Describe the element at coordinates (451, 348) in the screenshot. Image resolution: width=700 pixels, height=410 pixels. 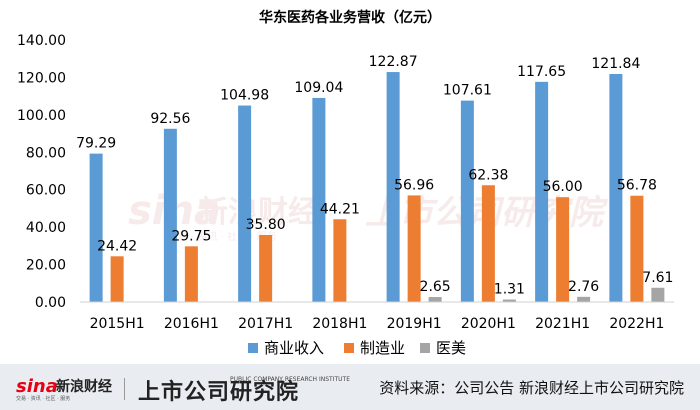
I see `legend-label: 医美` at that location.